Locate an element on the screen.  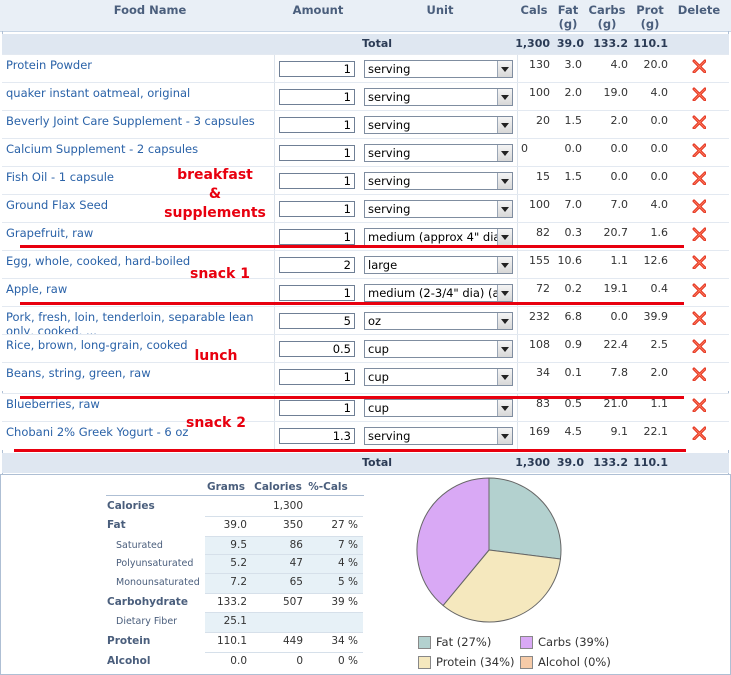
food-name-link: Apple, raw is located at coordinates (37, 289).